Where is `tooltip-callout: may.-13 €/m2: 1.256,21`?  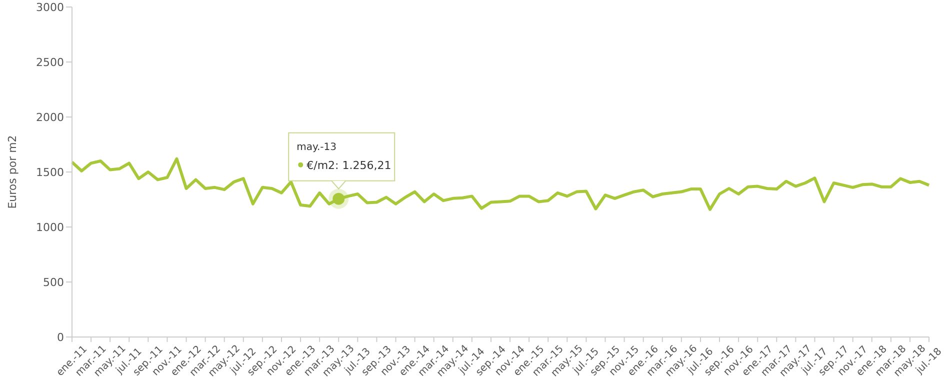 tooltip-callout: may.-13 €/m2: 1.256,21 is located at coordinates (342, 170).